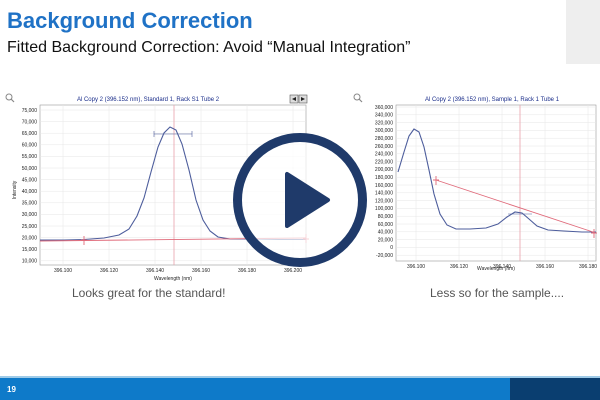 The image size is (600, 400). What do you see at coordinates (384, 186) in the screenshot?
I see `y-tick-label: 160,000` at bounding box center [384, 186].